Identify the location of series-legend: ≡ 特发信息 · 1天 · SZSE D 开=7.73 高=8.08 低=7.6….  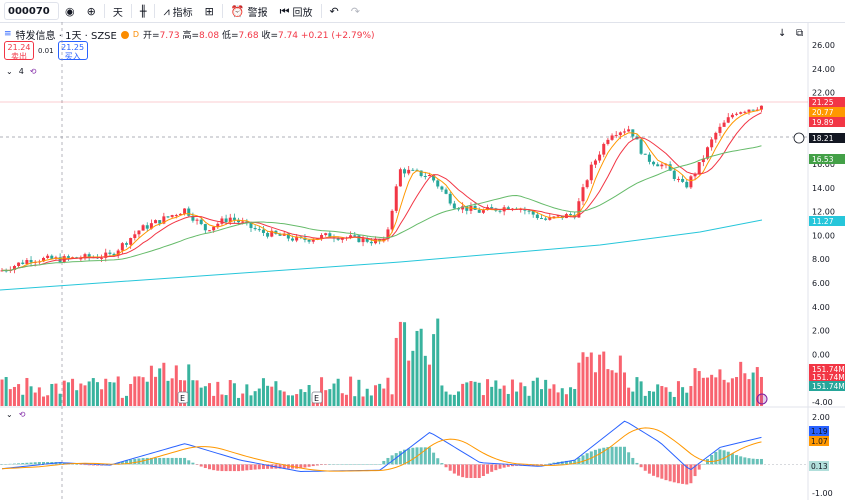
(189, 34).